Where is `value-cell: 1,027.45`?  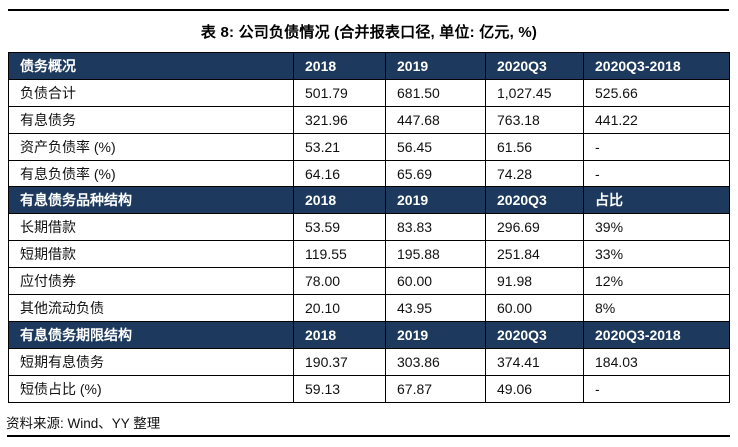 value-cell: 1,027.45 is located at coordinates (534, 92).